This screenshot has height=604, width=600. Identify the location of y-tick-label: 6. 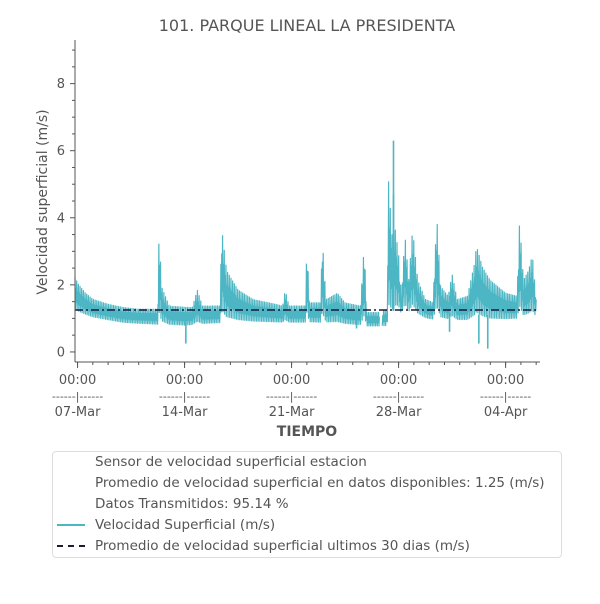
(61, 151).